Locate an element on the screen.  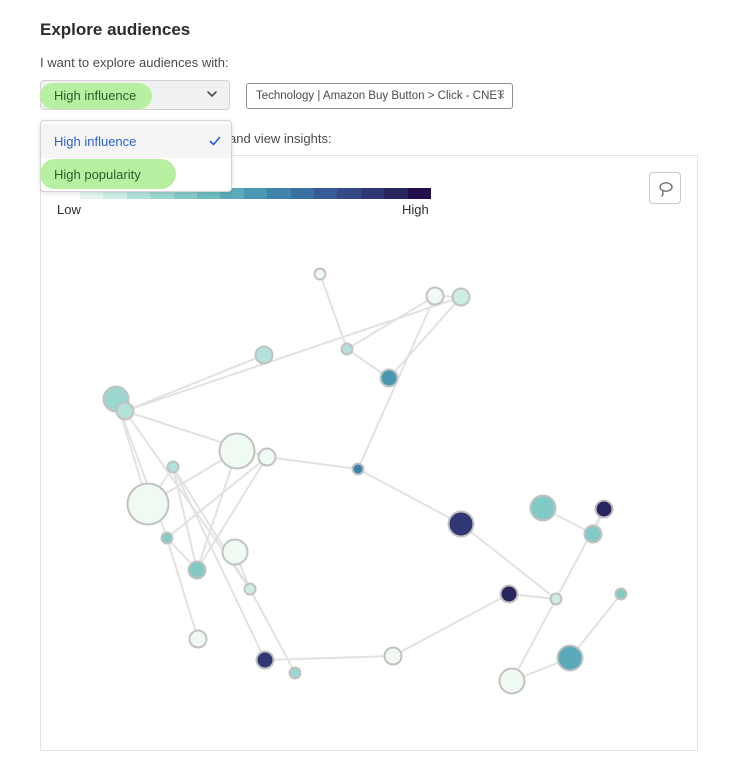
color-scale-legend is located at coordinates (256, 193).